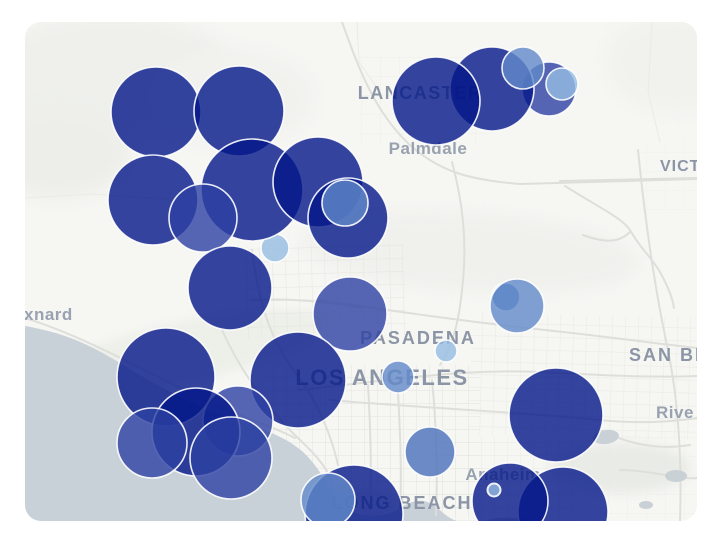 The height and width of the screenshot is (542, 714). What do you see at coordinates (675, 412) in the screenshot?
I see `map-label: Rive` at bounding box center [675, 412].